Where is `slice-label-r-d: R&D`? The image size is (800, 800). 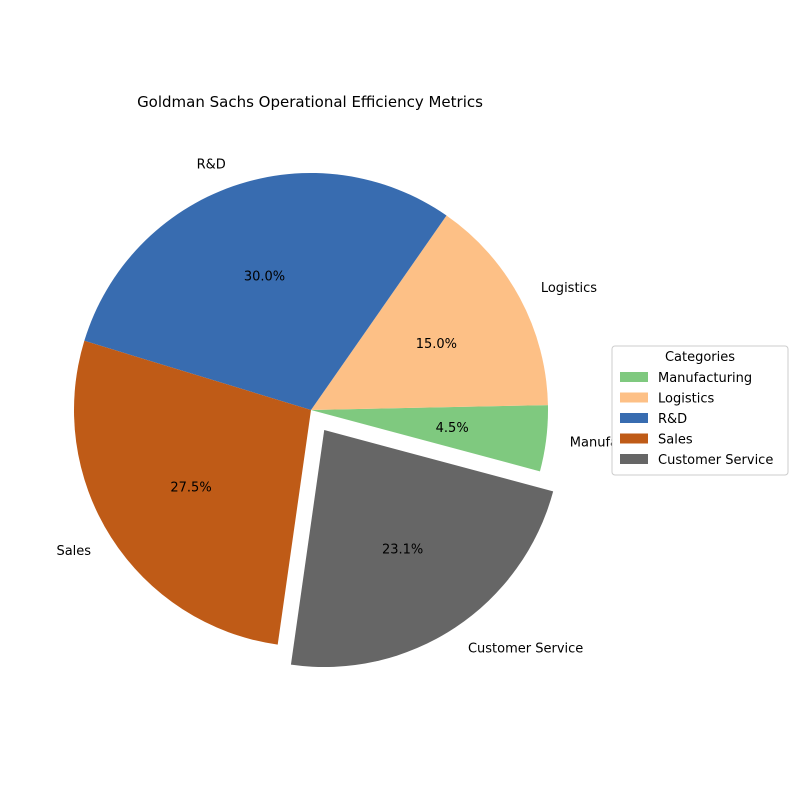 slice-label-r-d: R&D is located at coordinates (211, 165).